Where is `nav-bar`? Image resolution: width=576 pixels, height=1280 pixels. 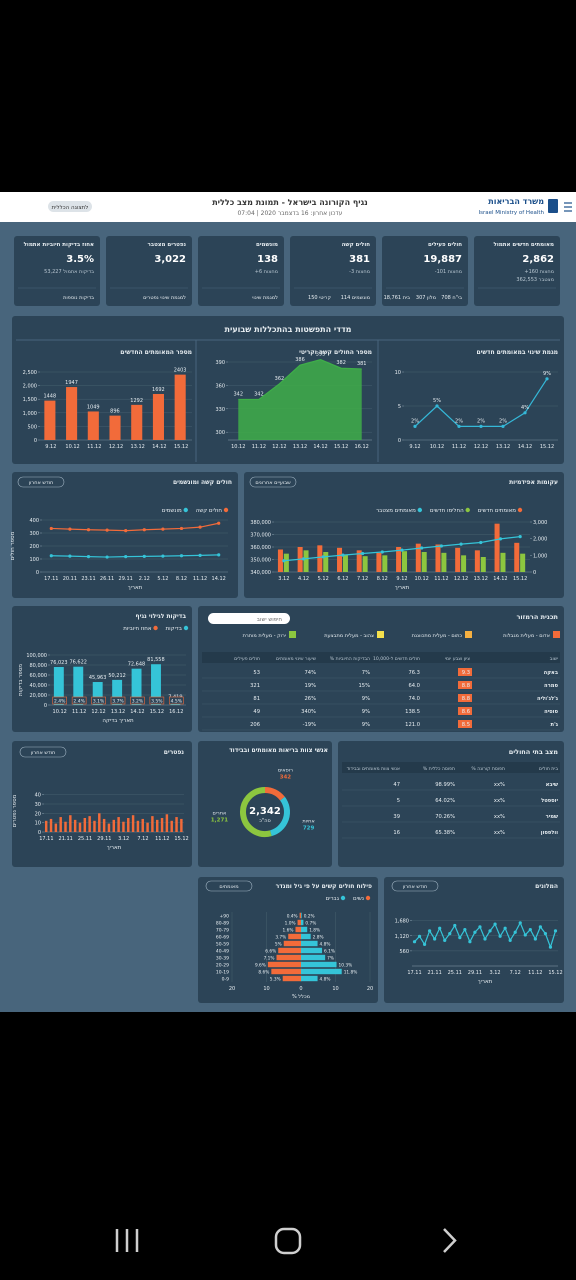 nav-bar is located at coordinates (286, 1241).